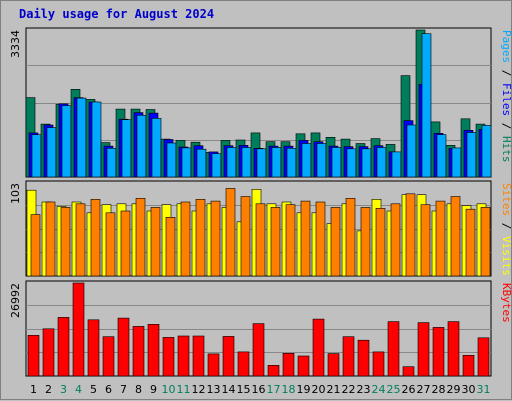  Describe the element at coordinates (506, 46) in the screenshot. I see `legend-pages: Pages` at that location.